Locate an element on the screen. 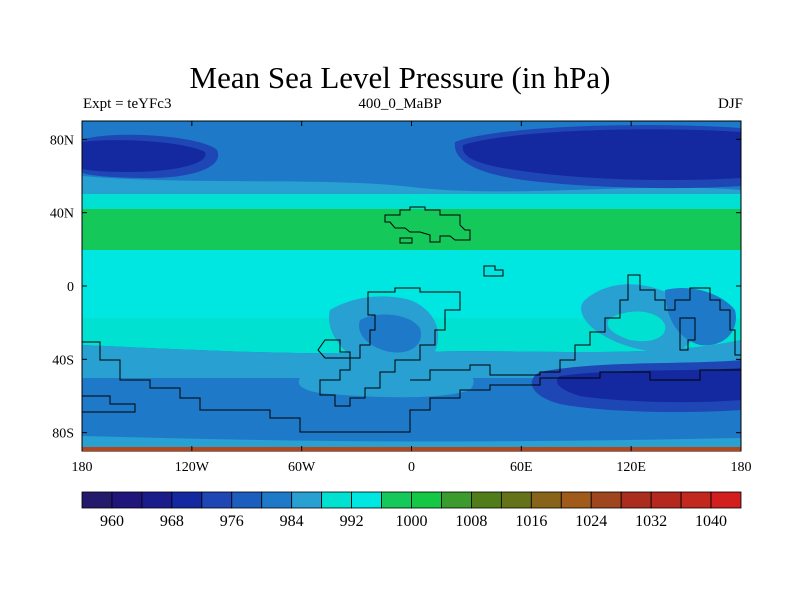 This screenshot has height=600, width=800. coast-northern-continent is located at coordinates (427, 224).